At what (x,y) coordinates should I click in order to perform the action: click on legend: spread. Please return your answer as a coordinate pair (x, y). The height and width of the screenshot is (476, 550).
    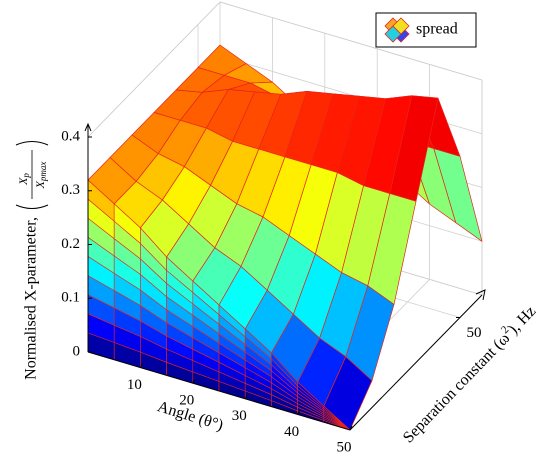
    Looking at the image, I should click on (426, 30).